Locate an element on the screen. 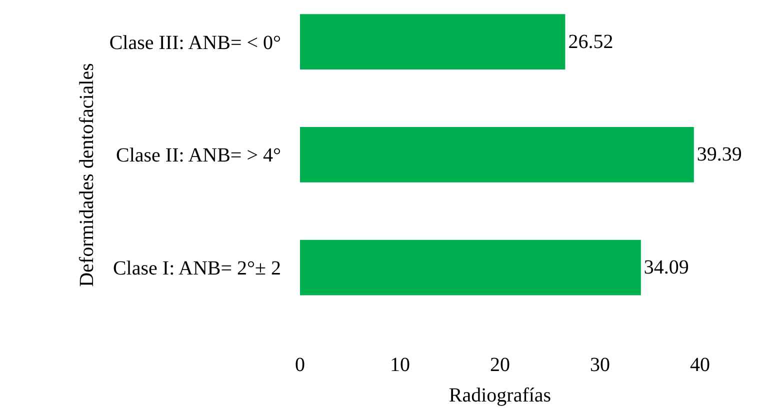 The image size is (780, 417). y-tick-label: Clase III: ANB= < 0° is located at coordinates (195, 43).